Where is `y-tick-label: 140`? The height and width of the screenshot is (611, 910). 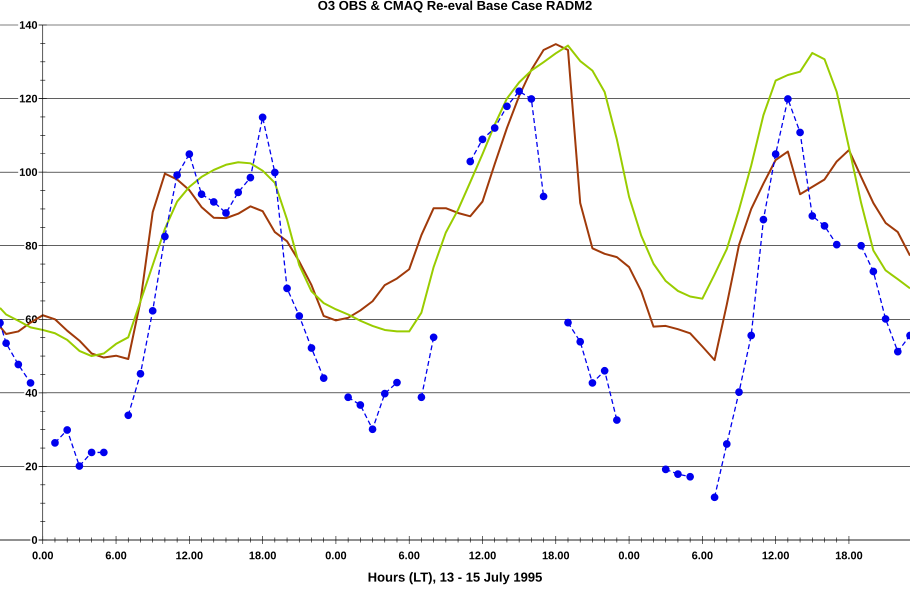 y-tick-label: 140 is located at coordinates (29, 25).